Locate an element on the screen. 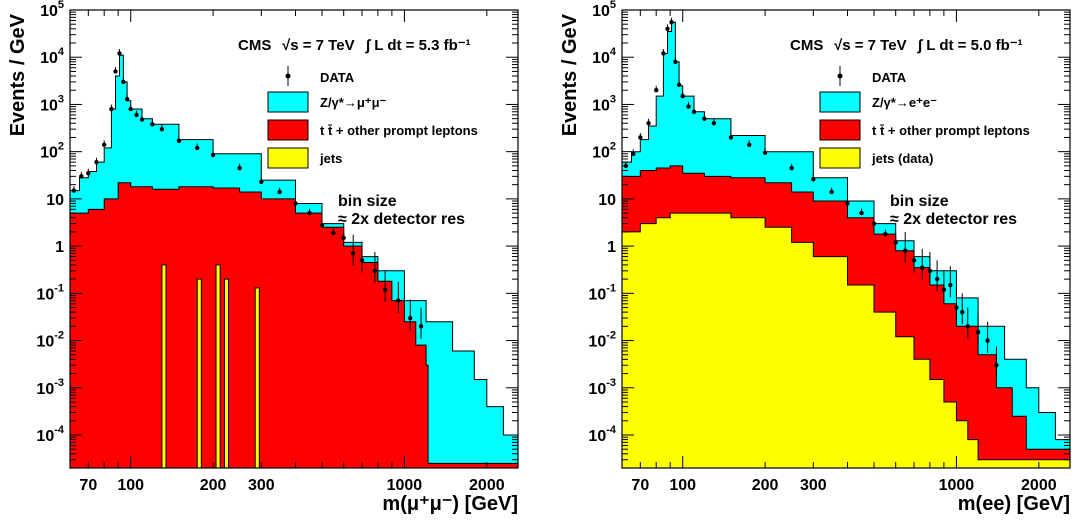  legend-signal-label: Z/γ*→μ⁺μ⁻ is located at coordinates (353, 102).